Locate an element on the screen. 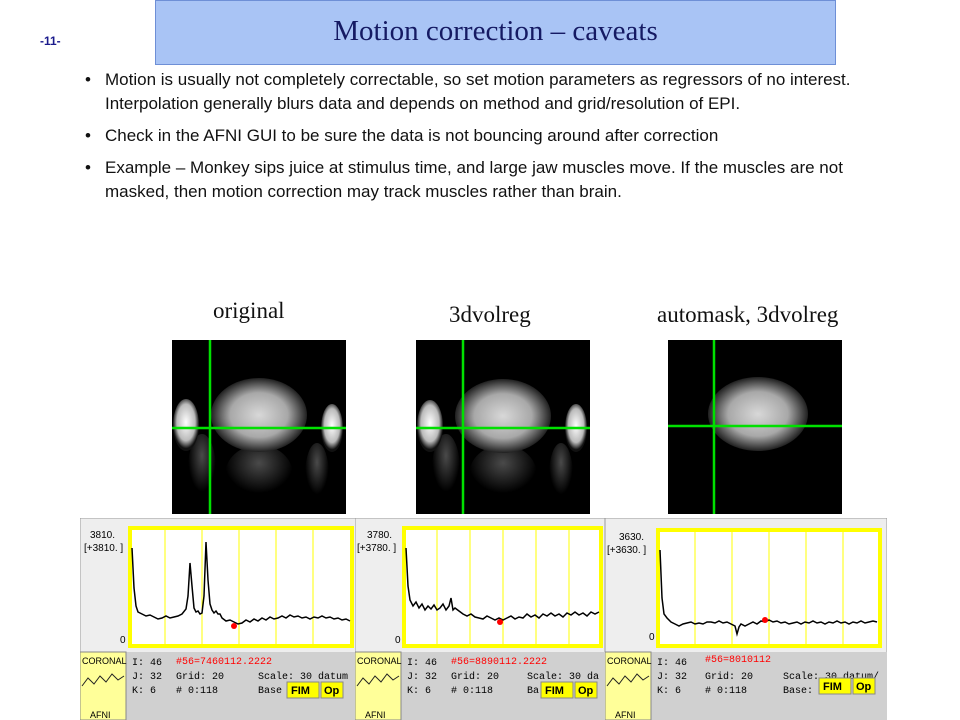 This screenshot has width=960, height=720. brain-image-automask-3dvolreg is located at coordinates (755, 427).